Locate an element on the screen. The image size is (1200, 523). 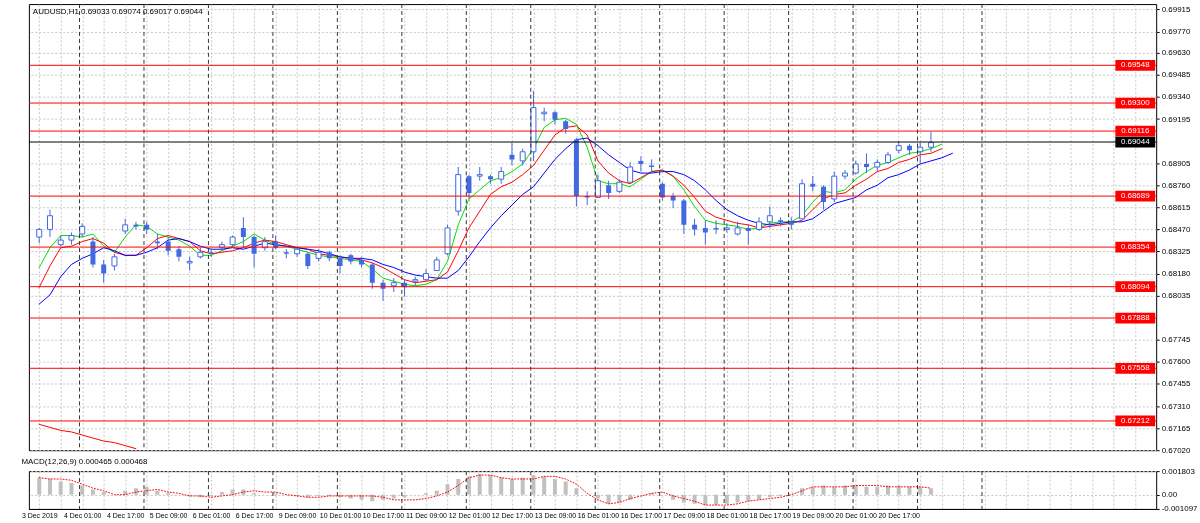
y-tick-label: 0.67020 is located at coordinates (1176, 450).